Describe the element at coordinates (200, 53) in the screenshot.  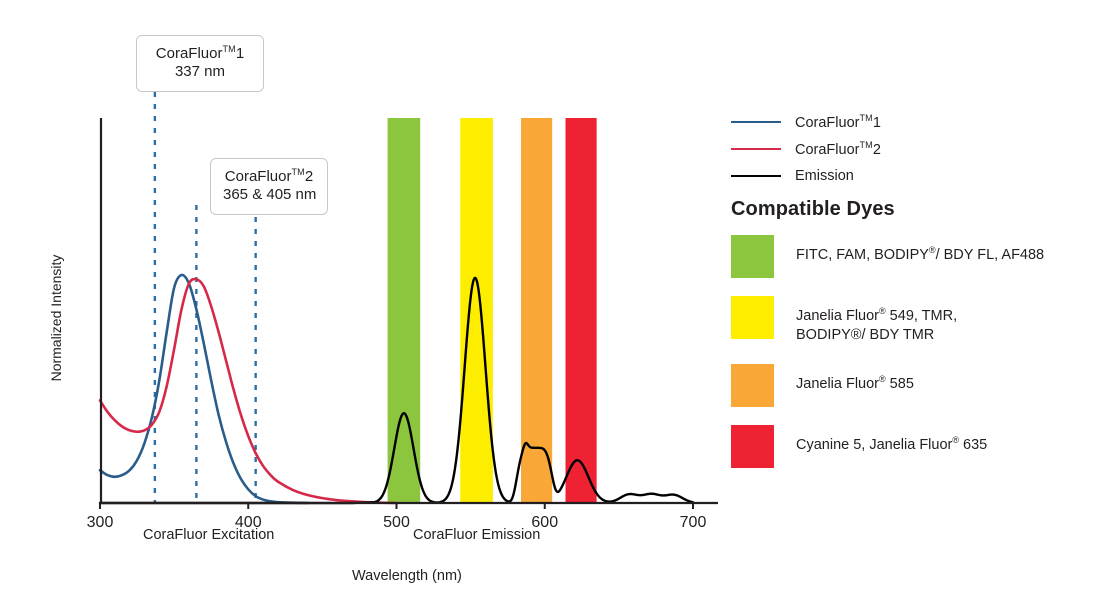
I see `callout-1-title: CoraFluorTM1` at that location.